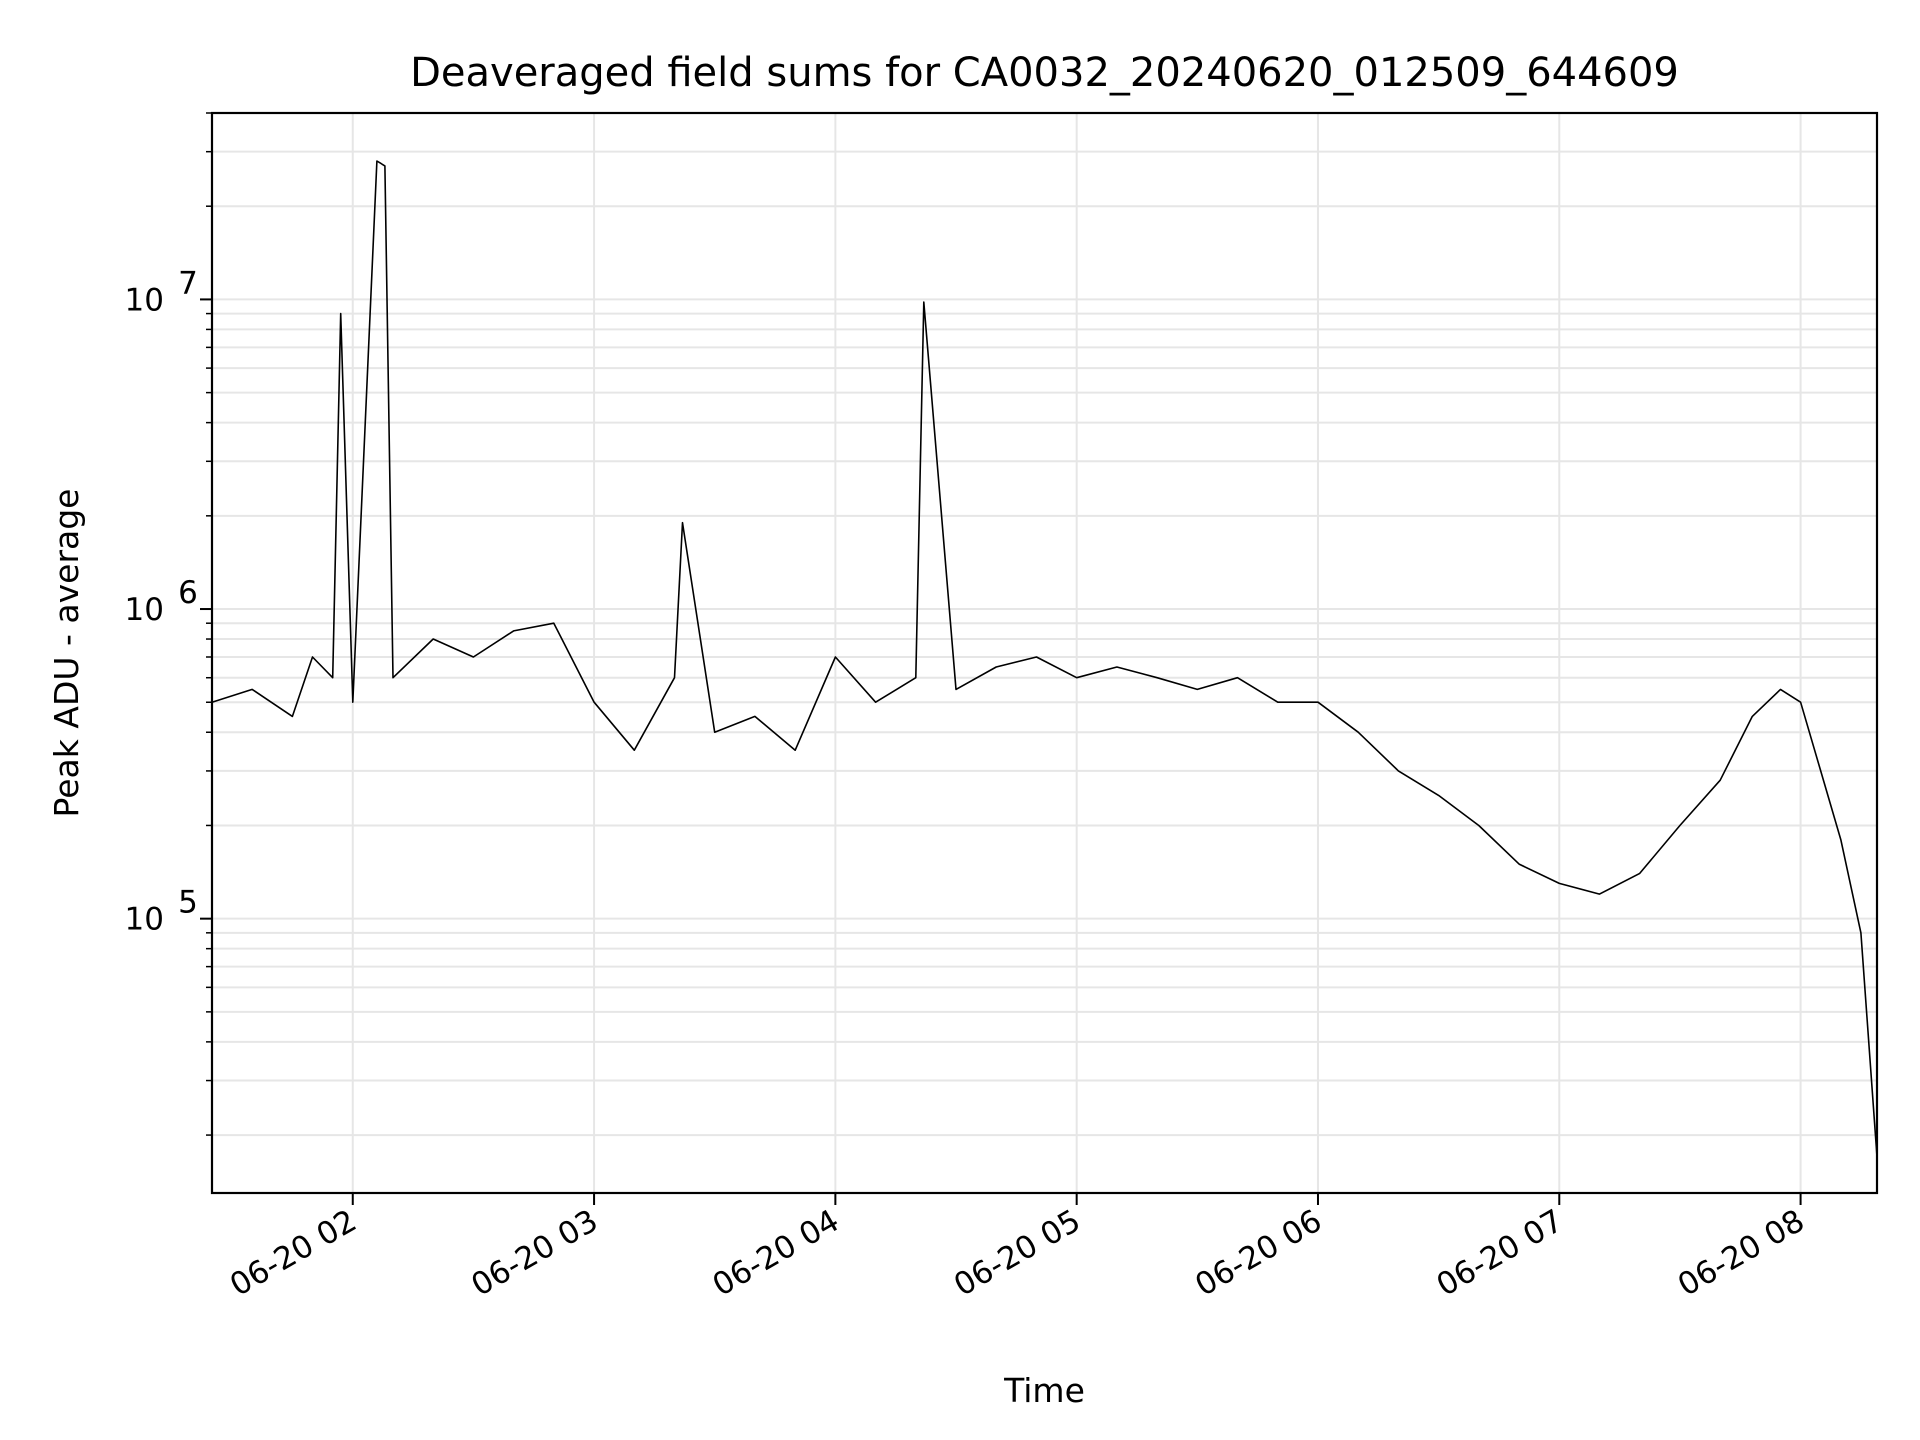 The height and width of the screenshot is (1440, 1920). Describe the element at coordinates (1044, 1390) in the screenshot. I see `x-axis-label: Time` at that location.